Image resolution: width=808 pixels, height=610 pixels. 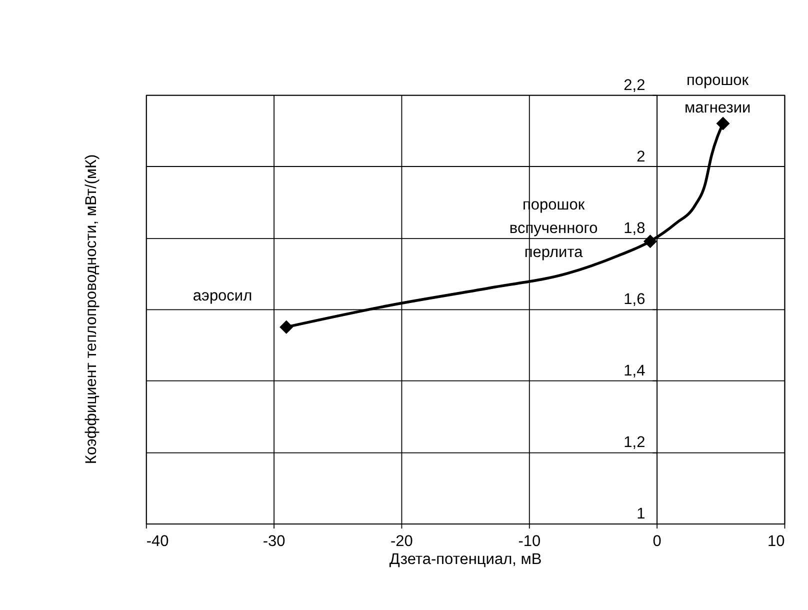 I want to click on x-tick-label: -20, so click(x=402, y=541).